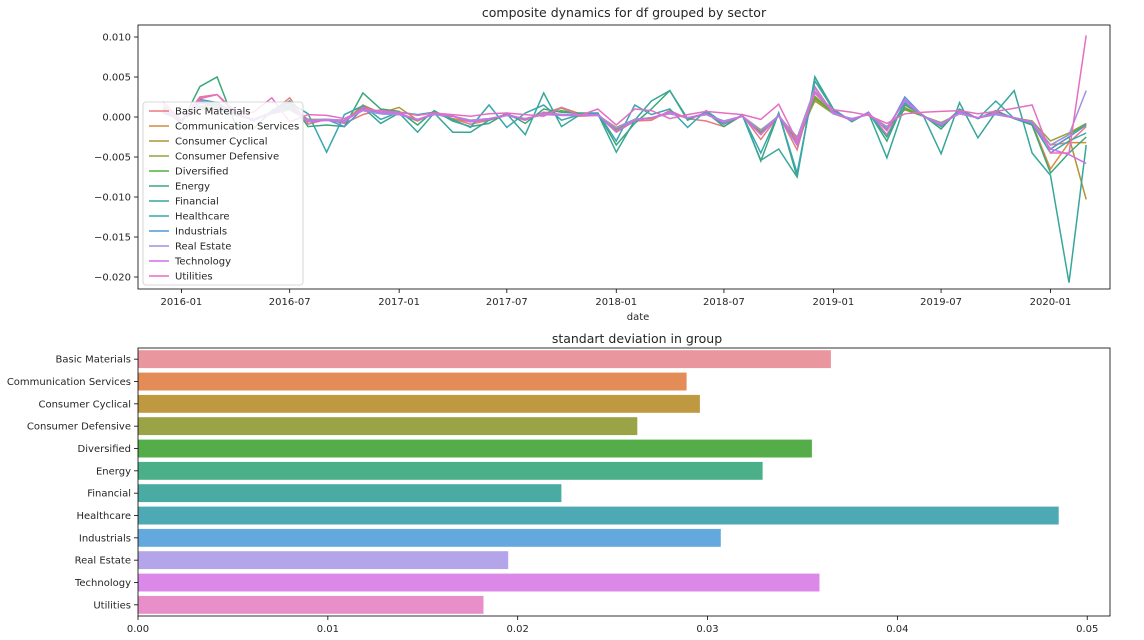 This screenshot has width=1144, height=640. I want to click on category-label: Diversified, so click(104, 449).